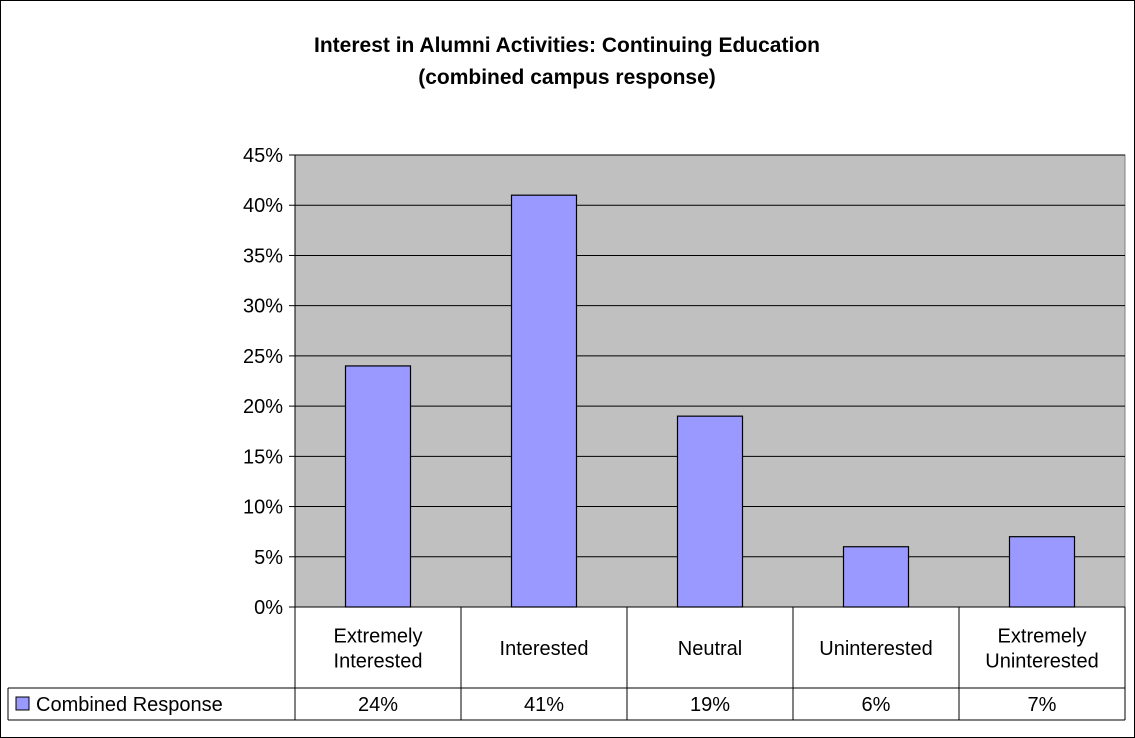 The width and height of the screenshot is (1135, 738). Describe the element at coordinates (544, 705) in the screenshot. I see `data-label: 41%` at that location.